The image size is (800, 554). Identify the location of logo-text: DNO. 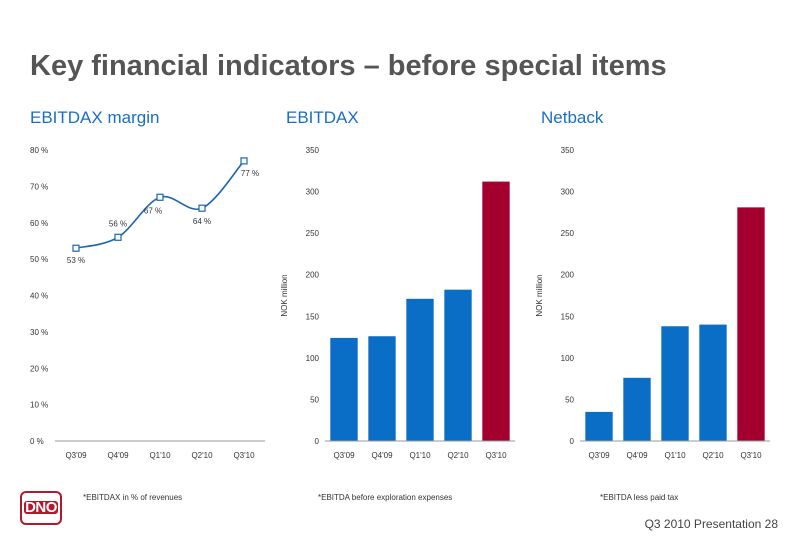
(41, 507).